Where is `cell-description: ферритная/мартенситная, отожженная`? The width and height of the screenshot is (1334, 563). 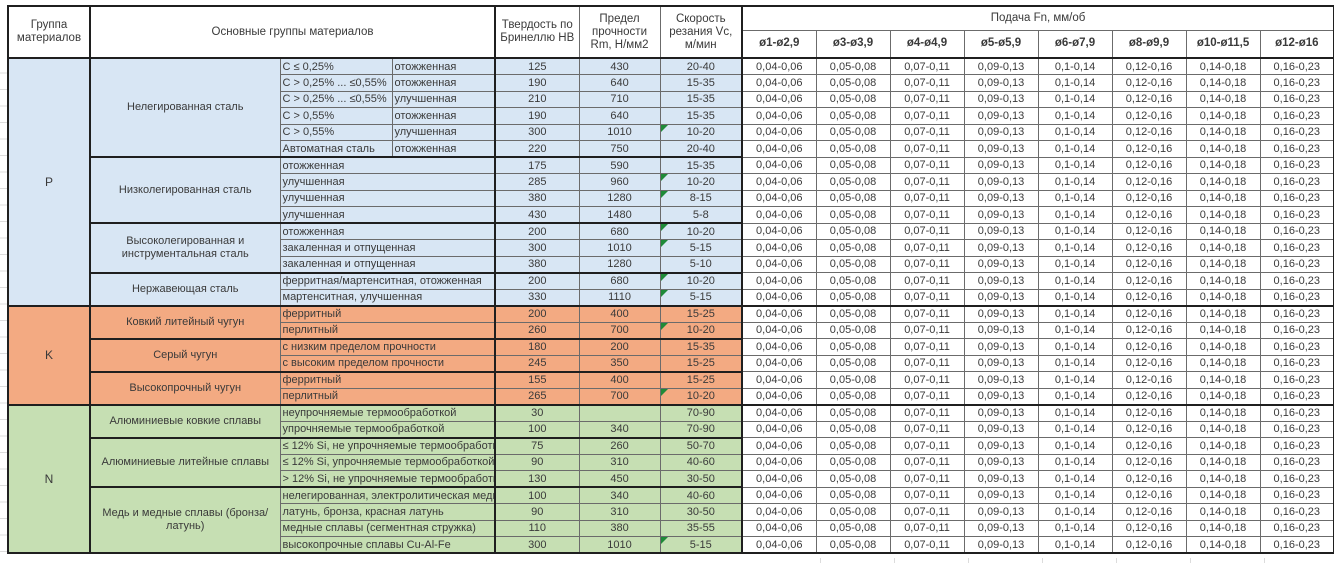
cell-description: ферритная/мартенситная, отожженная is located at coordinates (387, 281).